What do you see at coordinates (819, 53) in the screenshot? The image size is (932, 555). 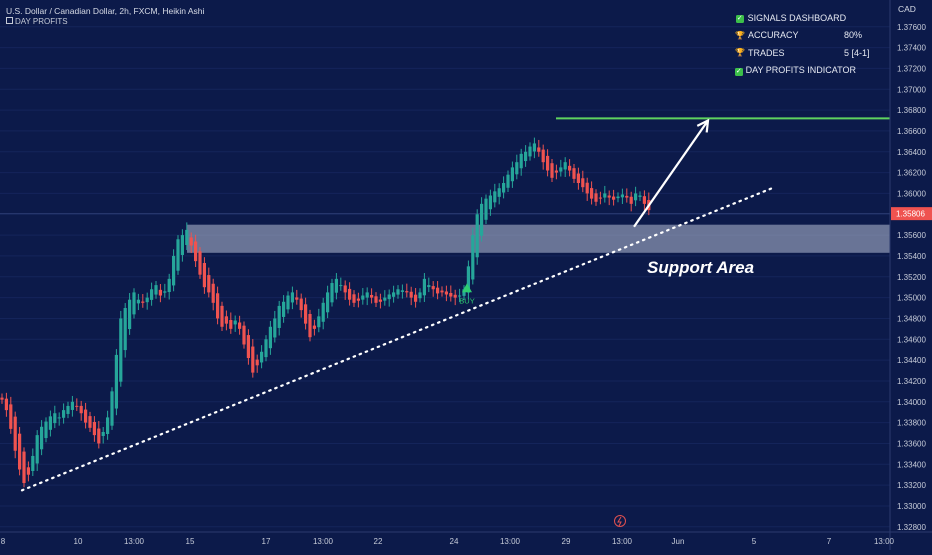 I see `dashboard-row-trades: 🏆 TRADES 5 [4-1]` at bounding box center [819, 53].